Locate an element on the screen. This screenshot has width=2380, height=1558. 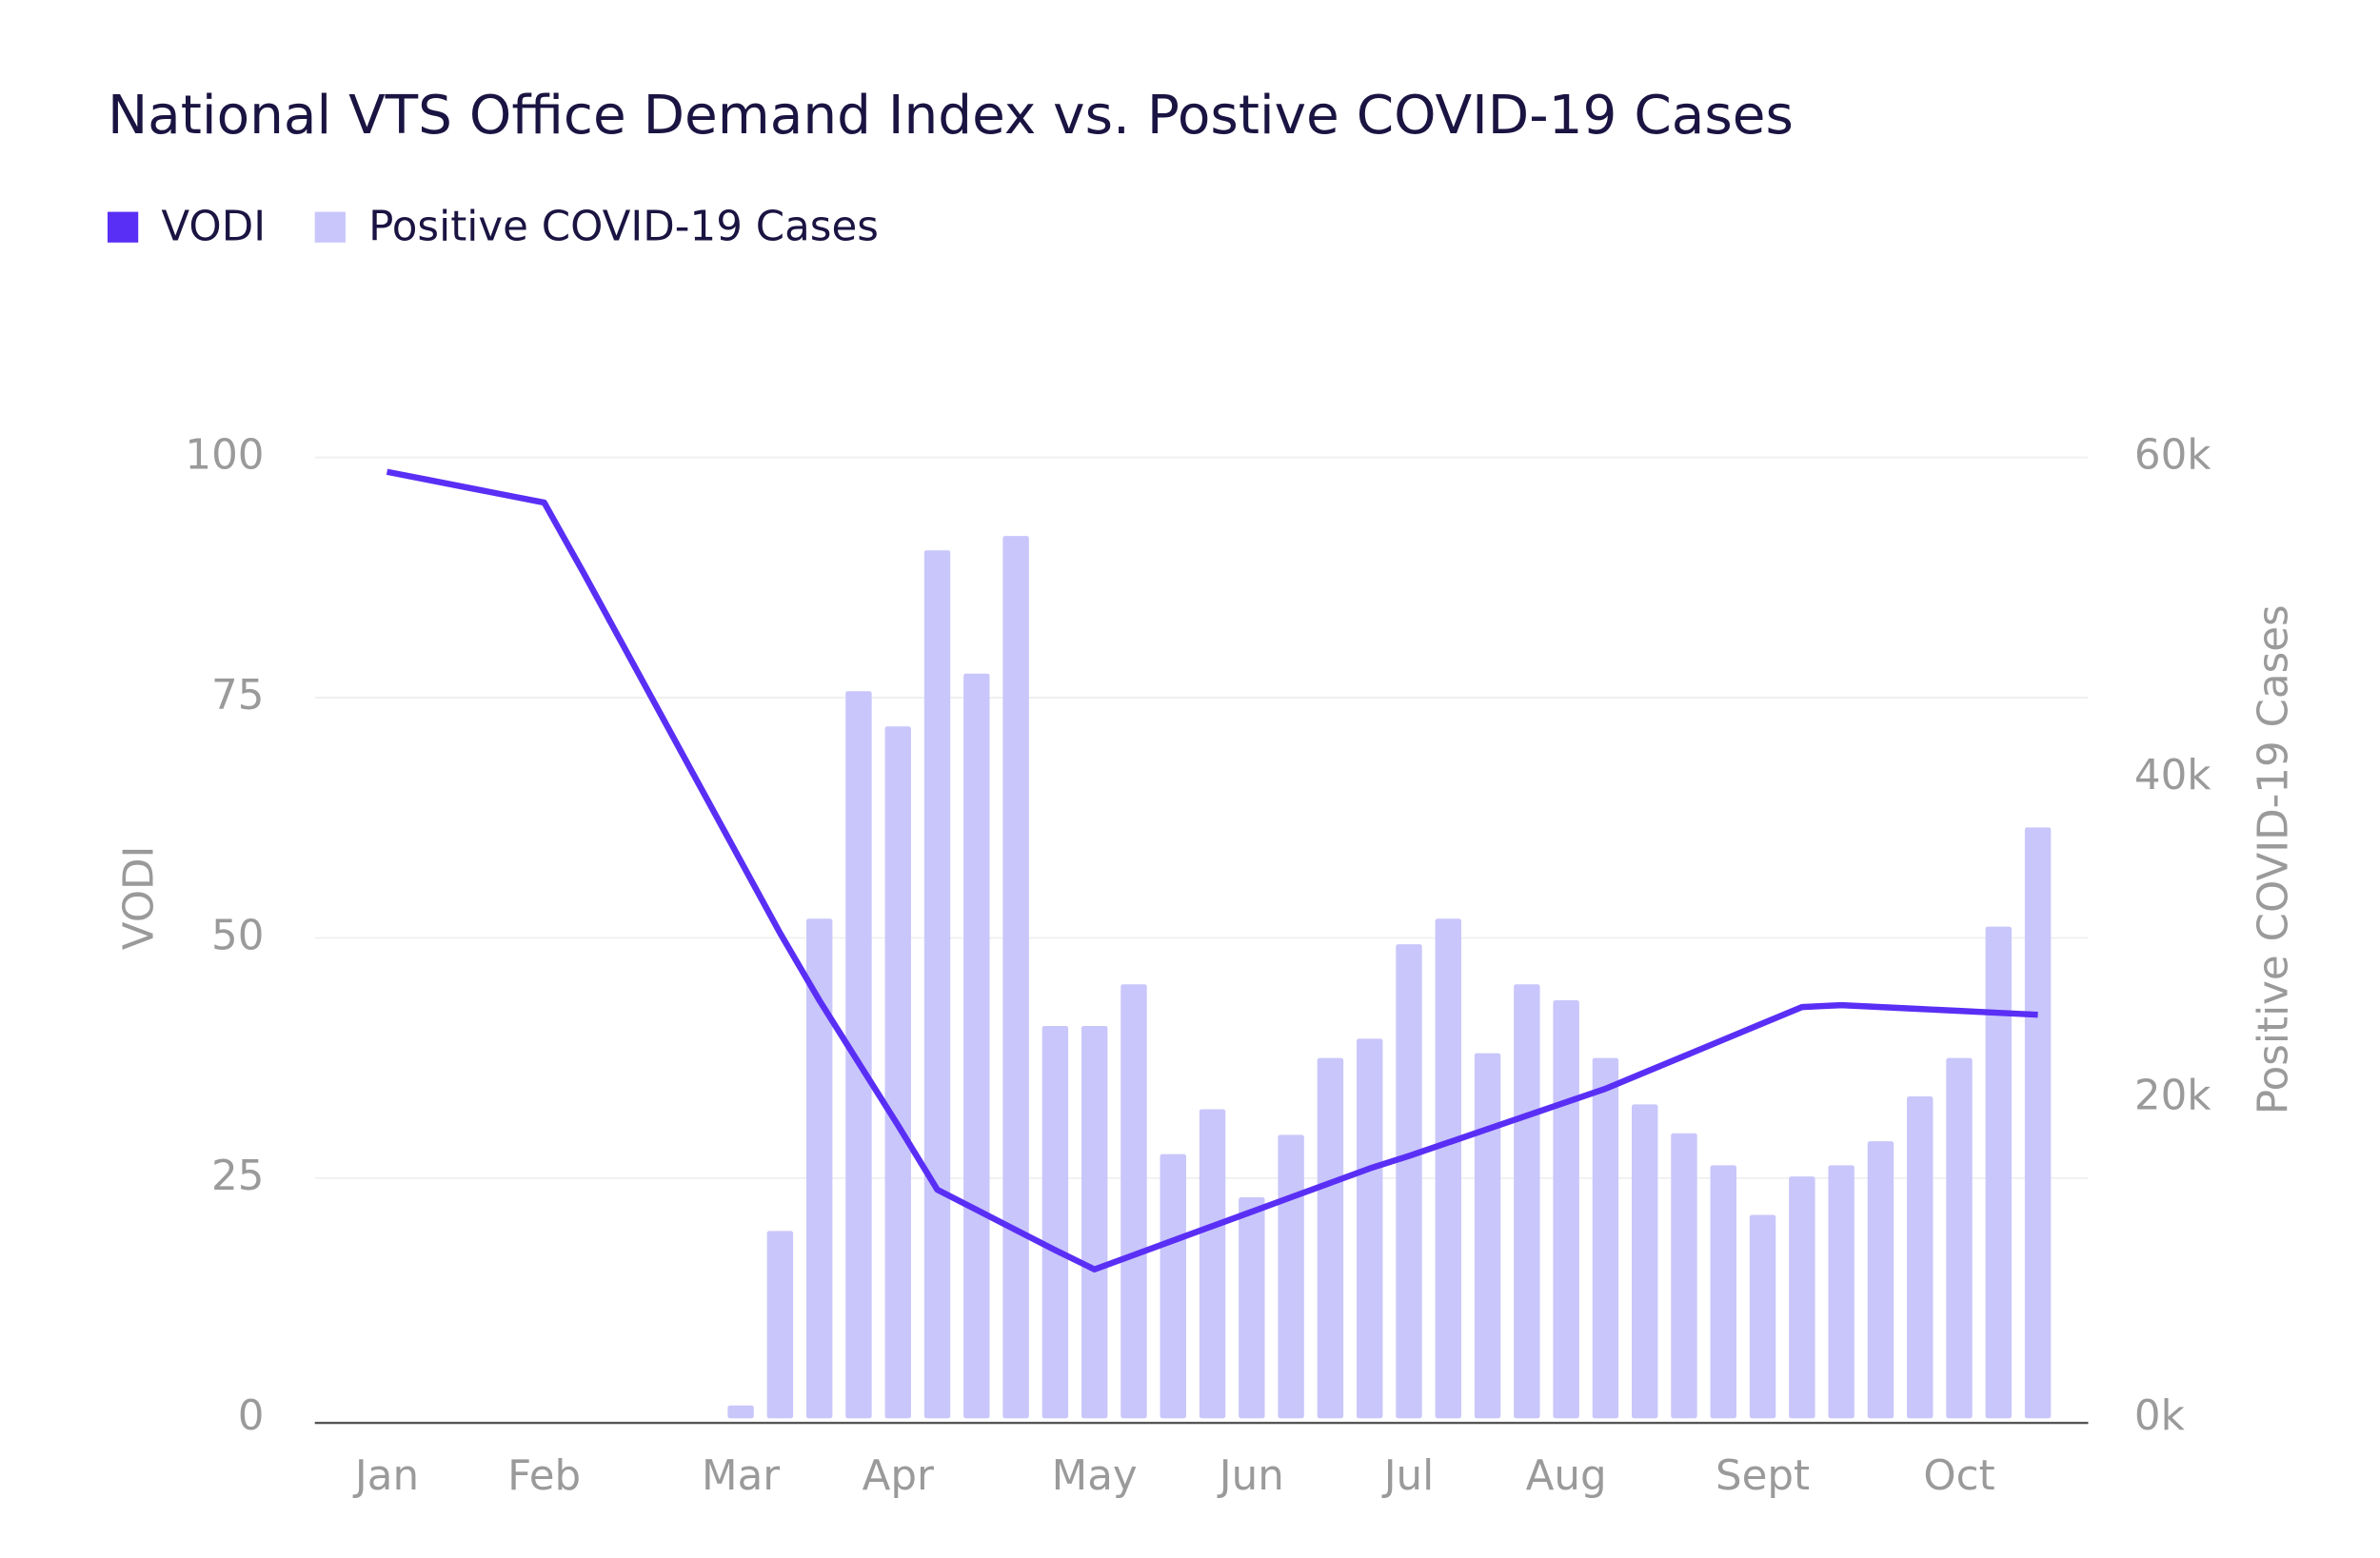
y-tick-label: 25 is located at coordinates (237, 1177).